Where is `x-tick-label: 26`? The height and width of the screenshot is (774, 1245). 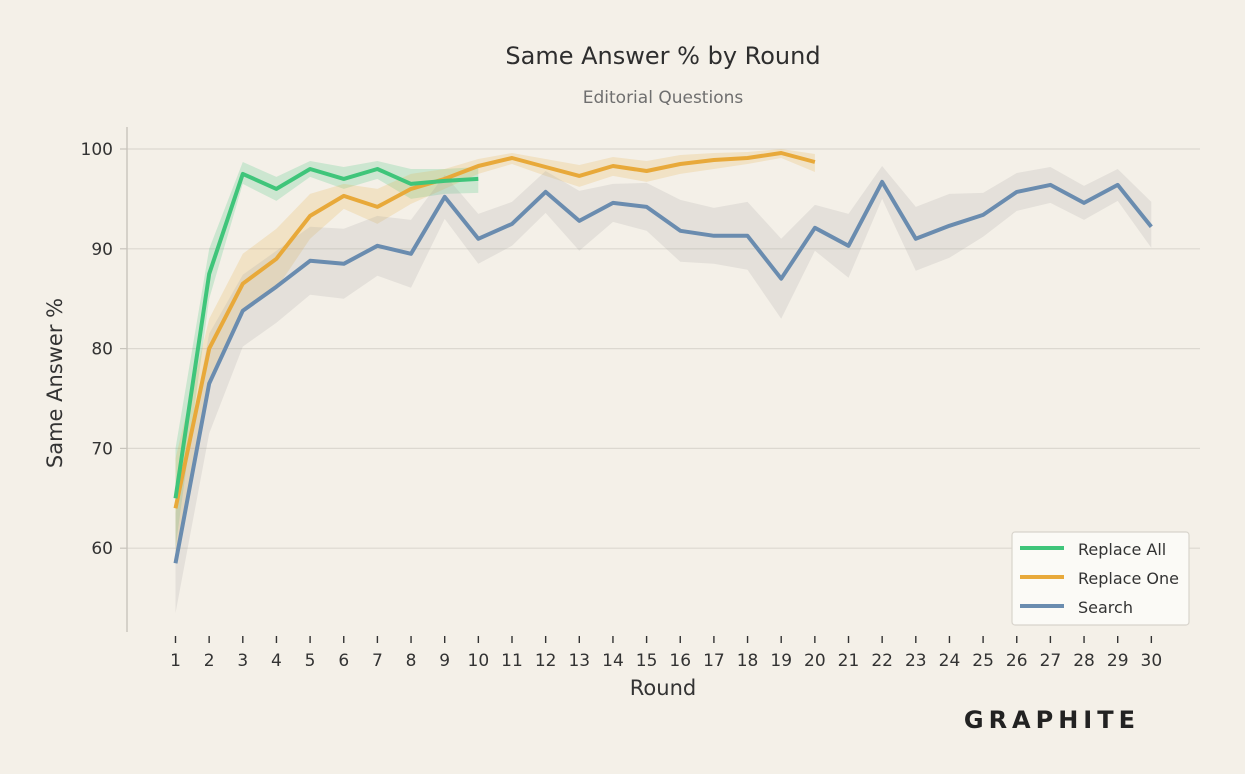 x-tick-label: 26 is located at coordinates (1017, 661).